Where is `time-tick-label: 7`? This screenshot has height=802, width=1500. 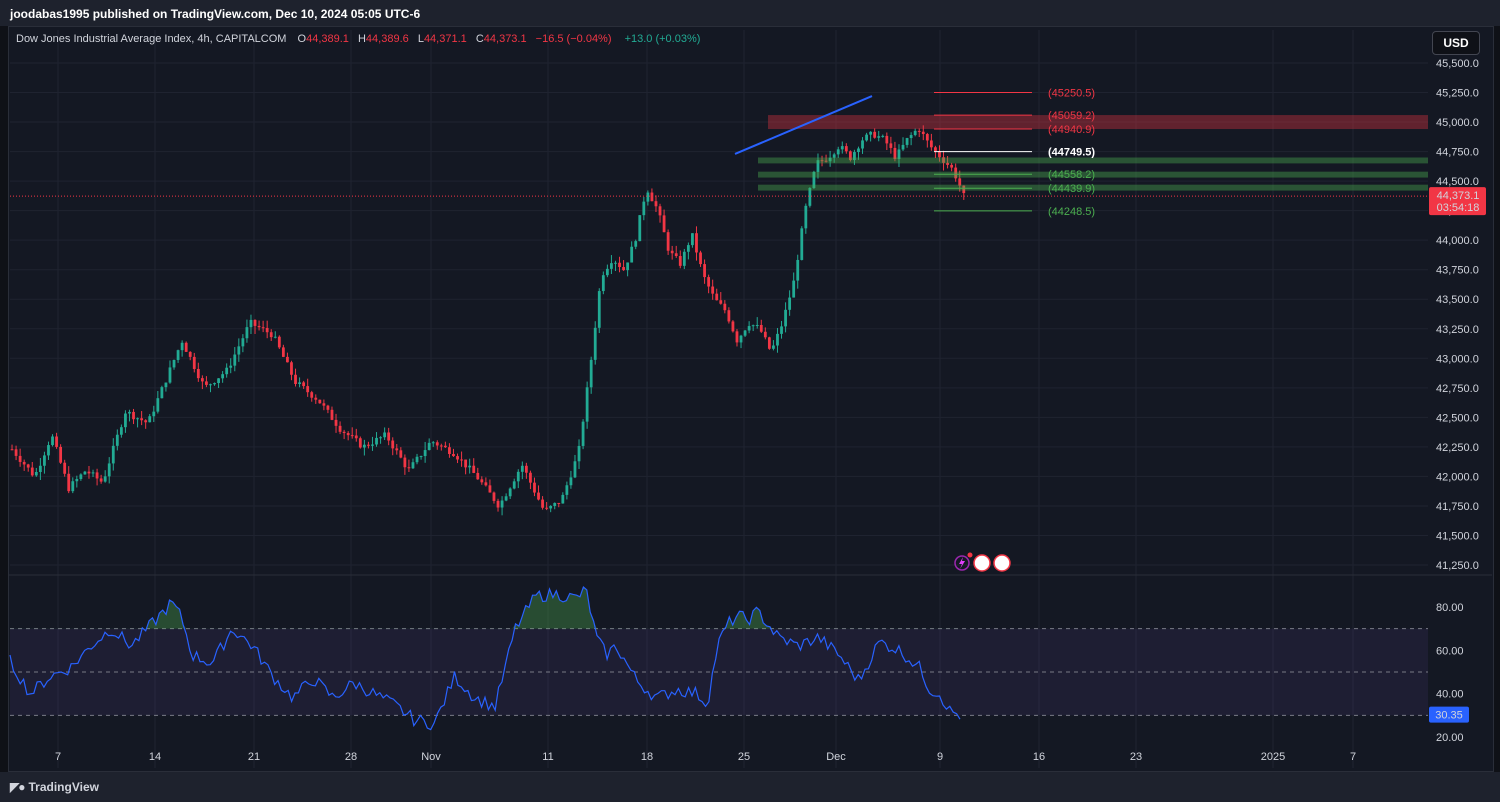
time-tick-label: 7 is located at coordinates (1353, 757).